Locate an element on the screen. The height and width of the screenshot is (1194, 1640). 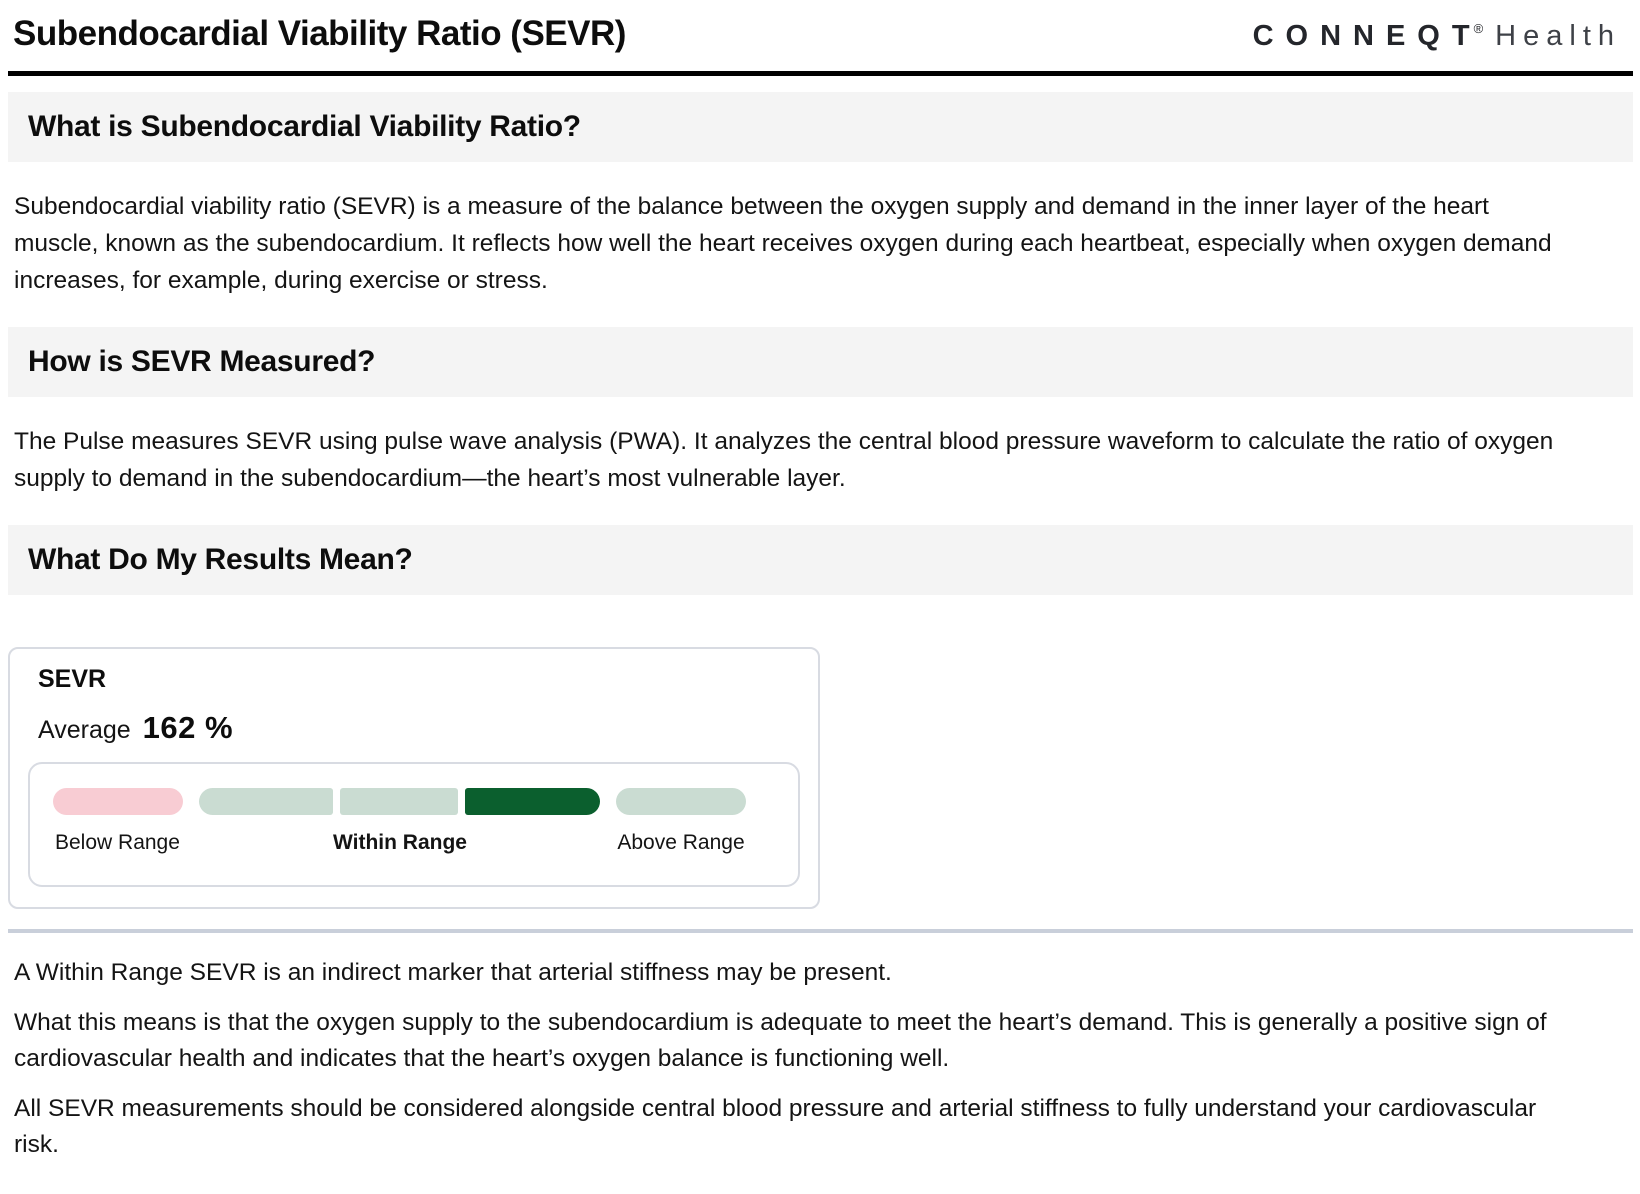
section-heading-how-measured: How is SEVR Measured? is located at coordinates (202, 361).